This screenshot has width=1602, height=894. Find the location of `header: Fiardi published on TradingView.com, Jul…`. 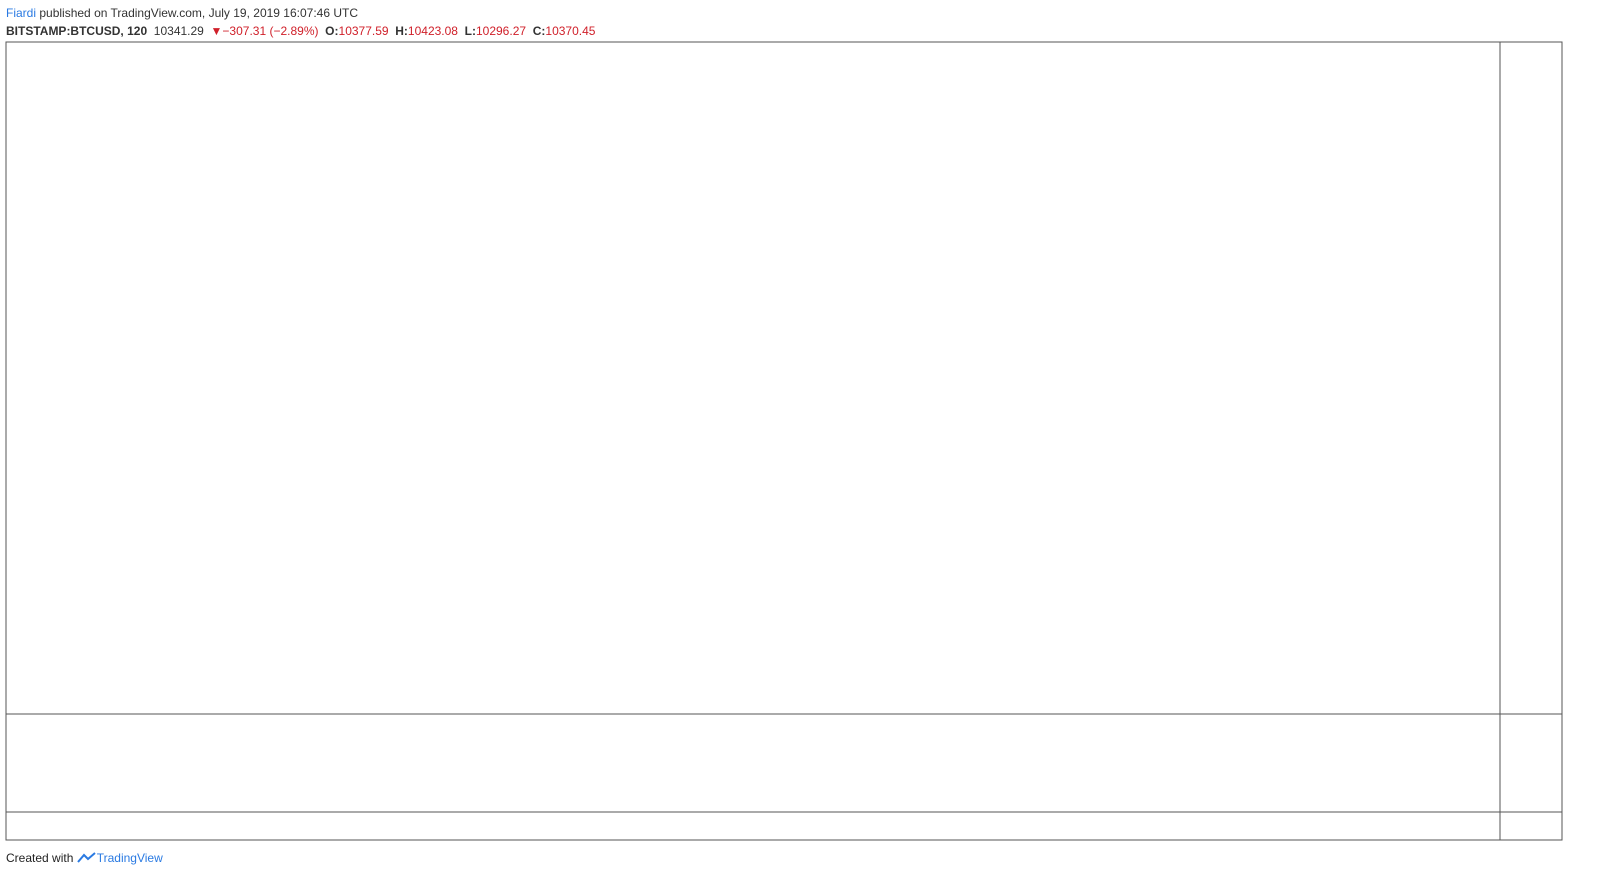

header: Fiardi published on TradingView.com, Jul… is located at coordinates (300, 22).